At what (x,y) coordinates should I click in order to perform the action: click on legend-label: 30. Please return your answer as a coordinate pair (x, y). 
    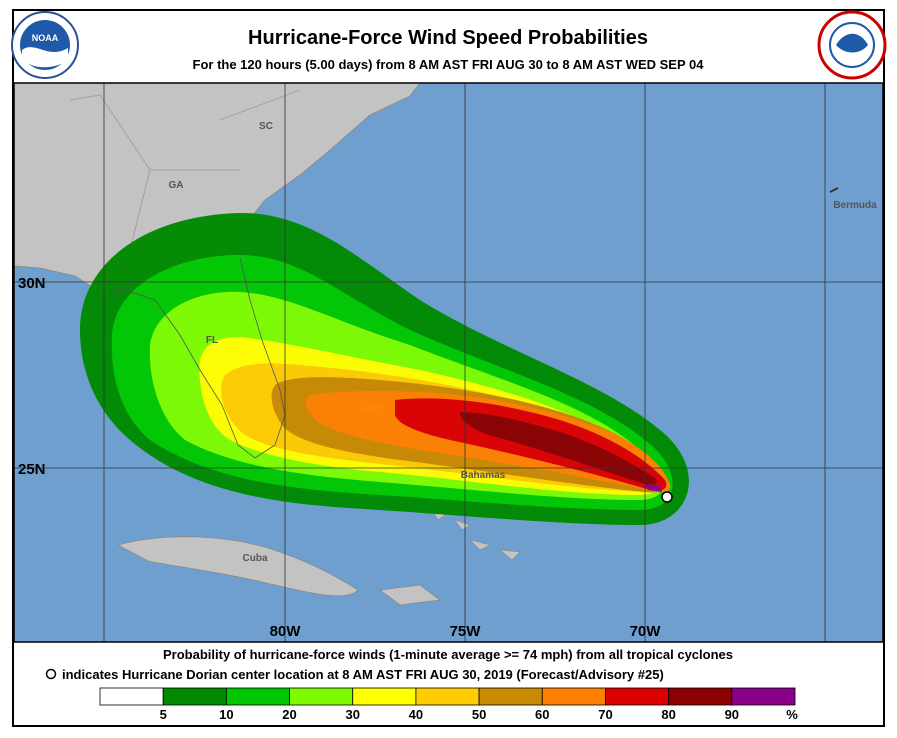
    Looking at the image, I should click on (352, 714).